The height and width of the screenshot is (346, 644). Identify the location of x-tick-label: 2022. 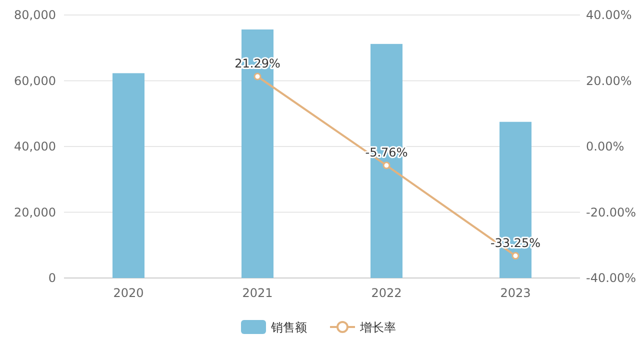
(386, 293).